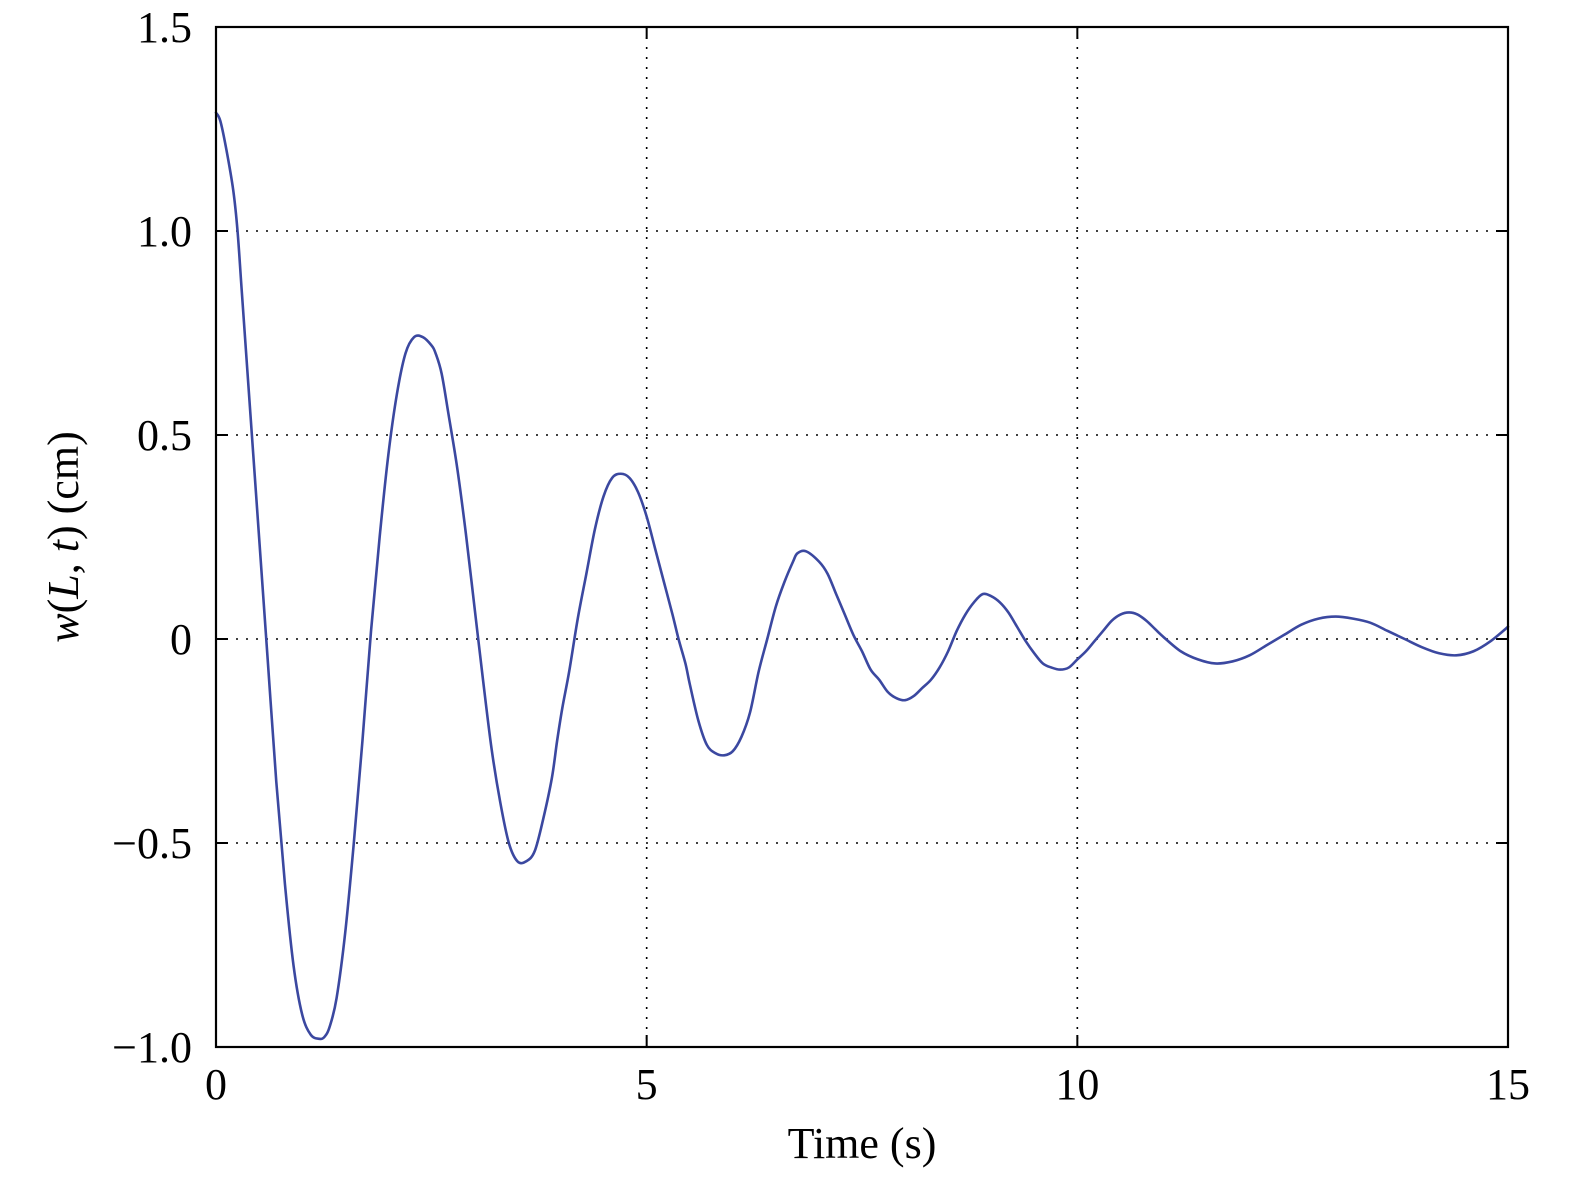  I want to click on y-tick-label: −1.0, so click(152, 1047).